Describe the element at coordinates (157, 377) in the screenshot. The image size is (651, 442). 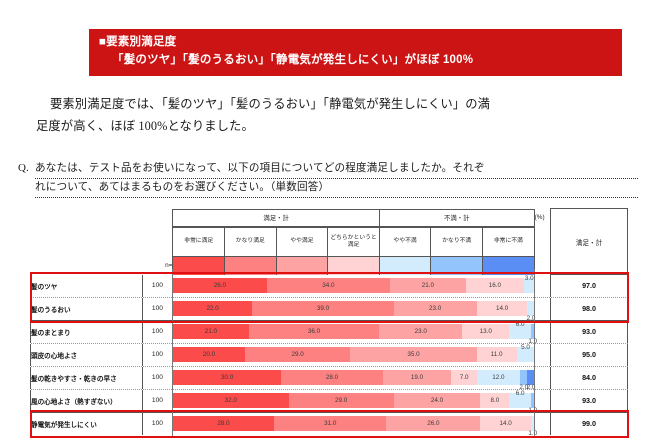
I see `row-n-5: 100` at that location.